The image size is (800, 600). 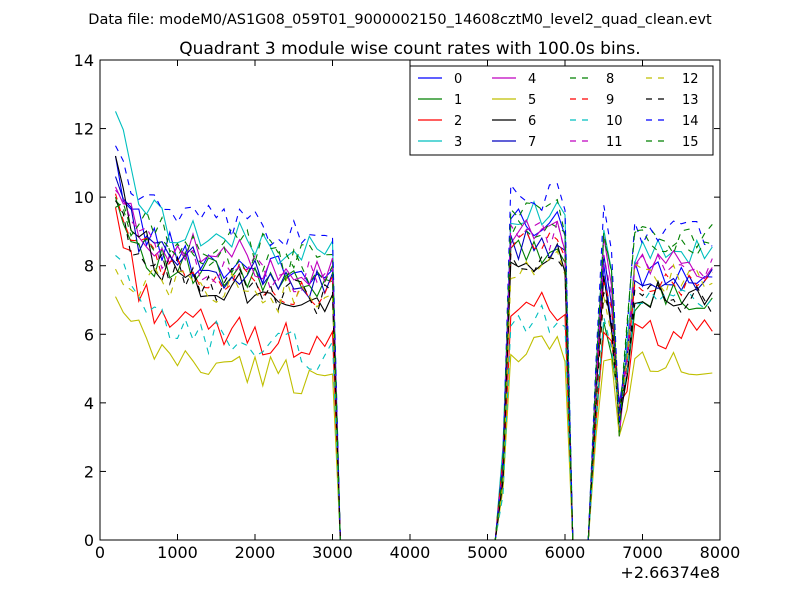 What do you see at coordinates (690, 79) in the screenshot?
I see `legend-label-12: 12` at bounding box center [690, 79].